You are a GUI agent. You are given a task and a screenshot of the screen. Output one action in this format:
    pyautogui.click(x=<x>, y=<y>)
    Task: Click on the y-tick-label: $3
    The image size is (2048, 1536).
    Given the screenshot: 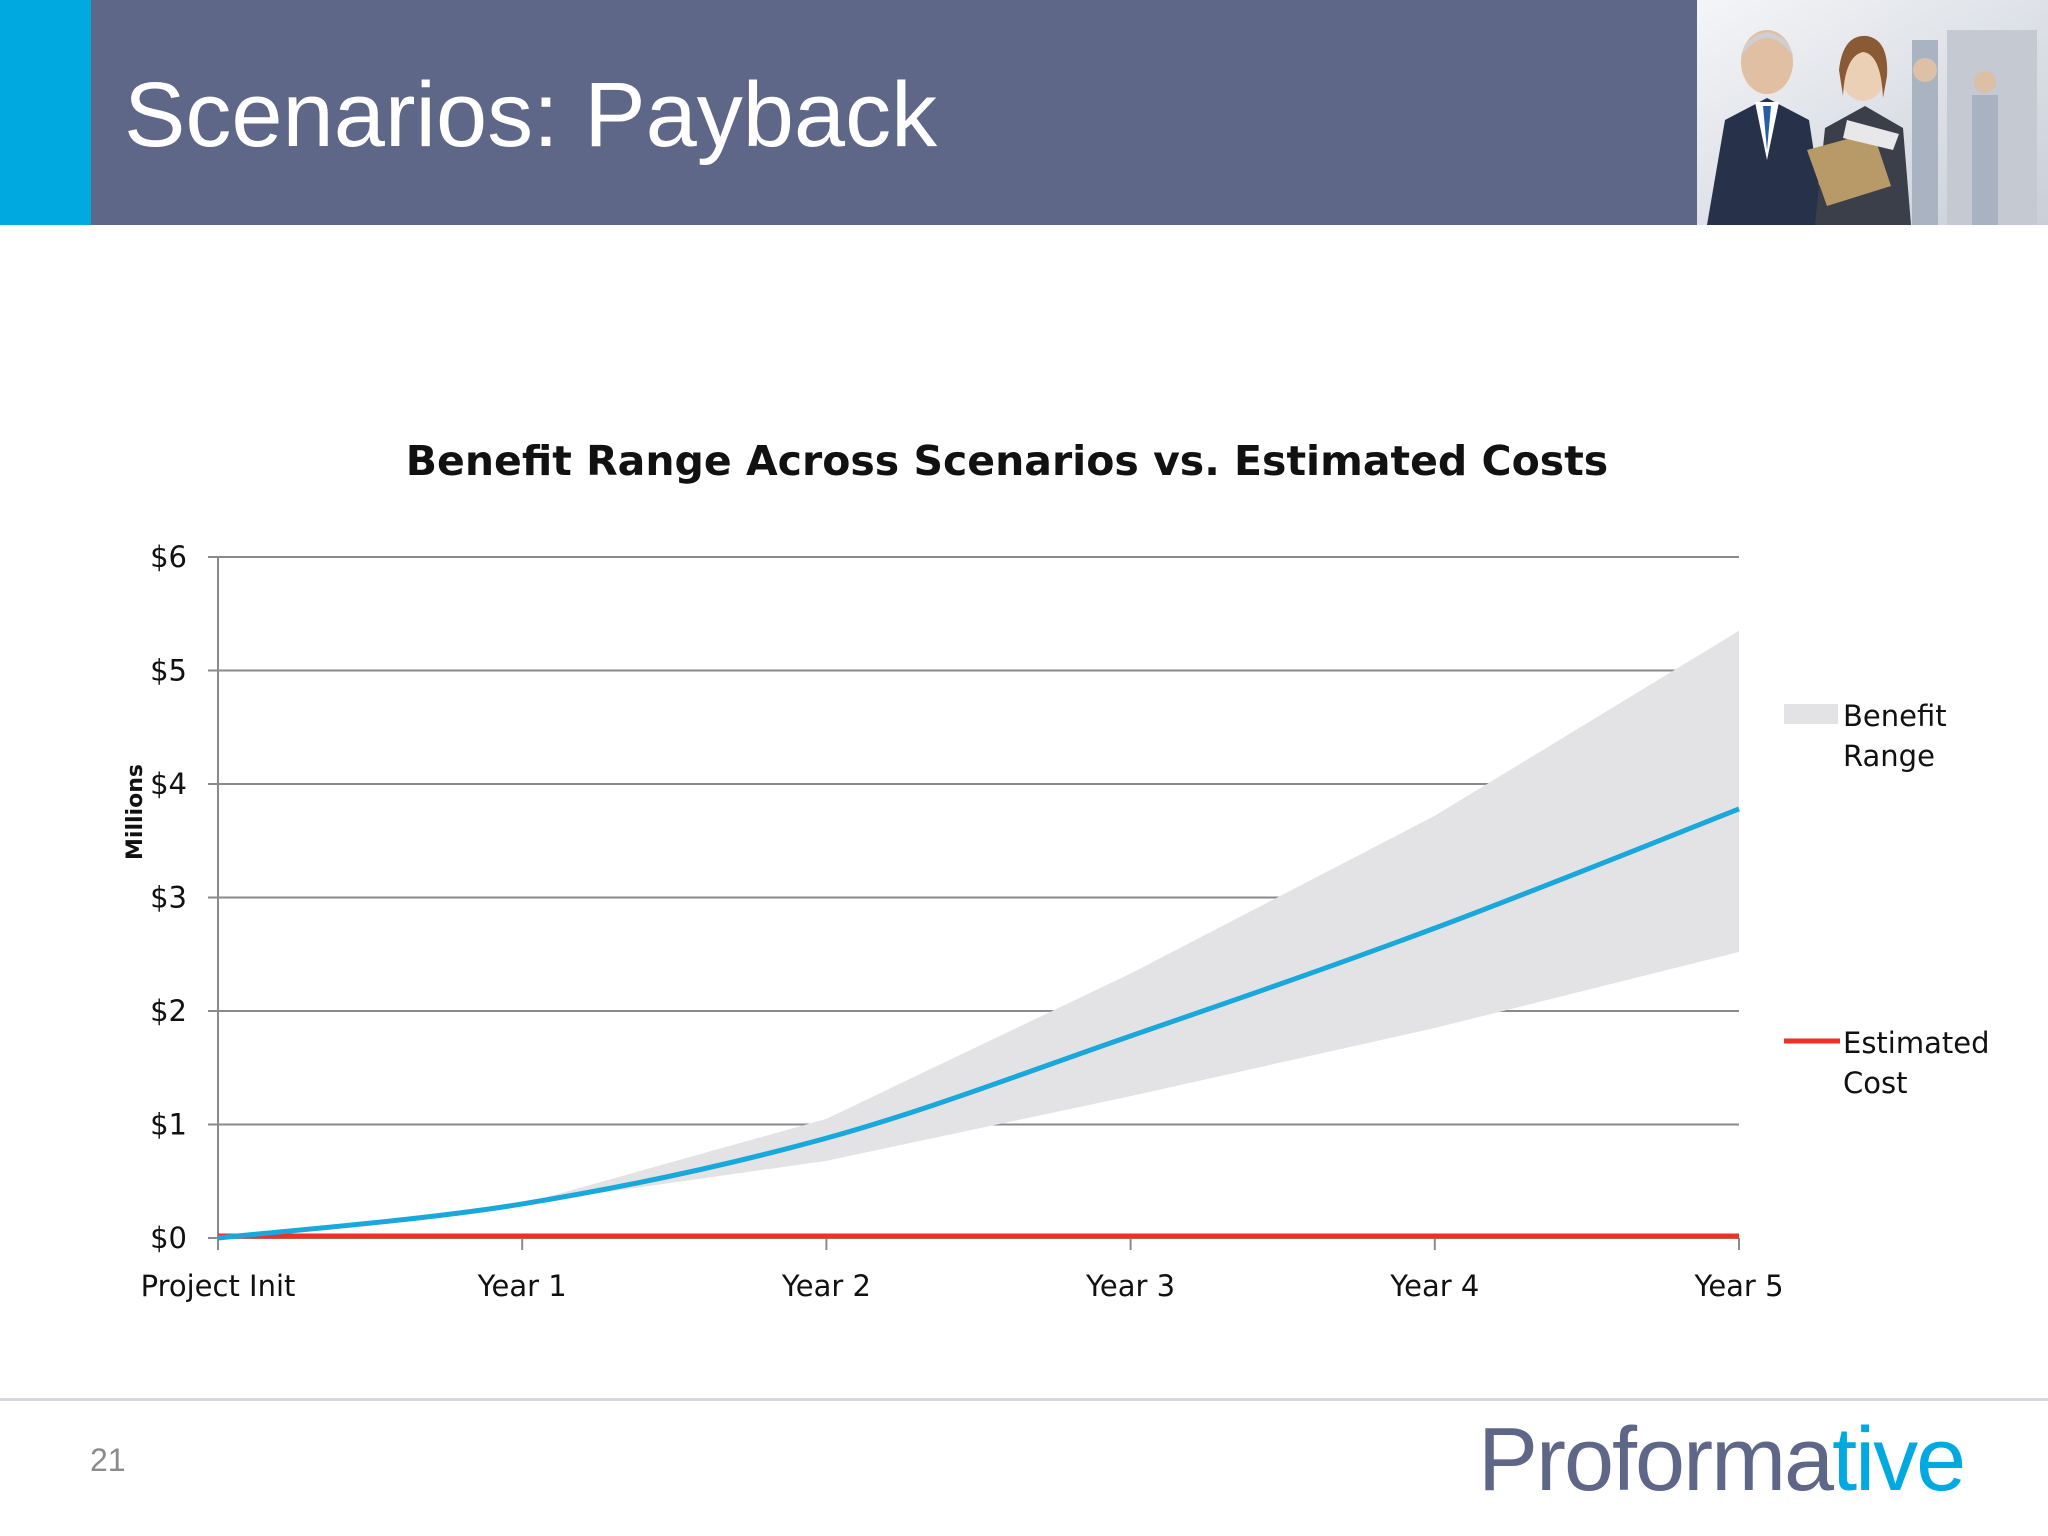 What is the action you would take?
    pyautogui.click(x=168, y=898)
    